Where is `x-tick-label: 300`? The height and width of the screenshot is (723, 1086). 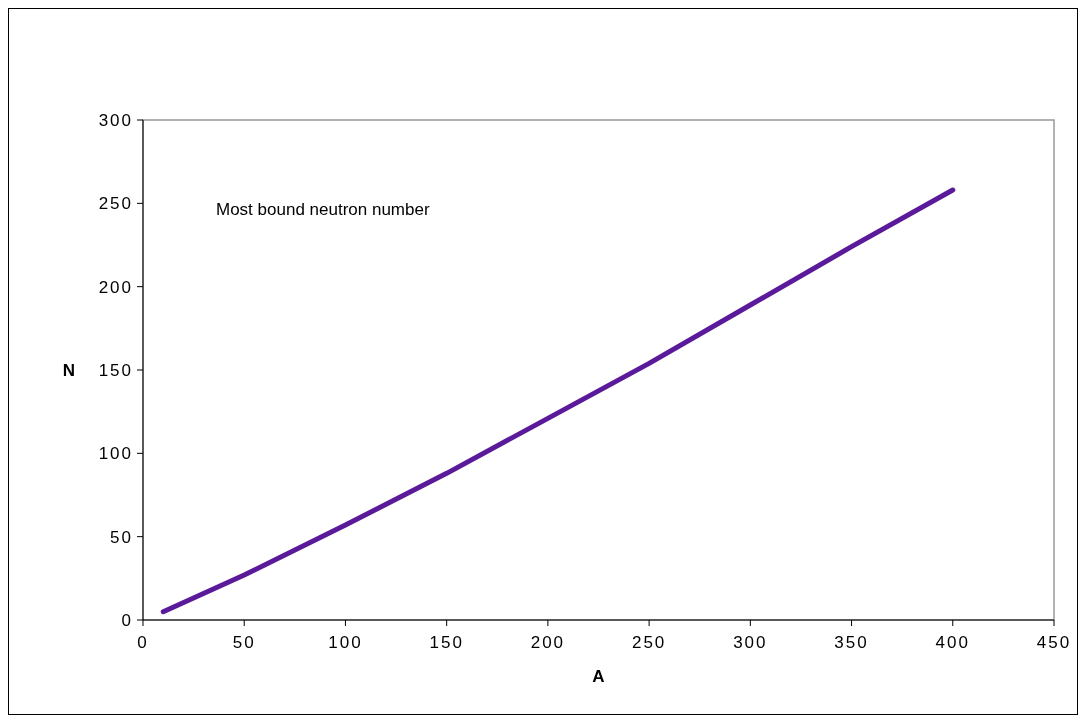 x-tick-label: 300 is located at coordinates (750, 642).